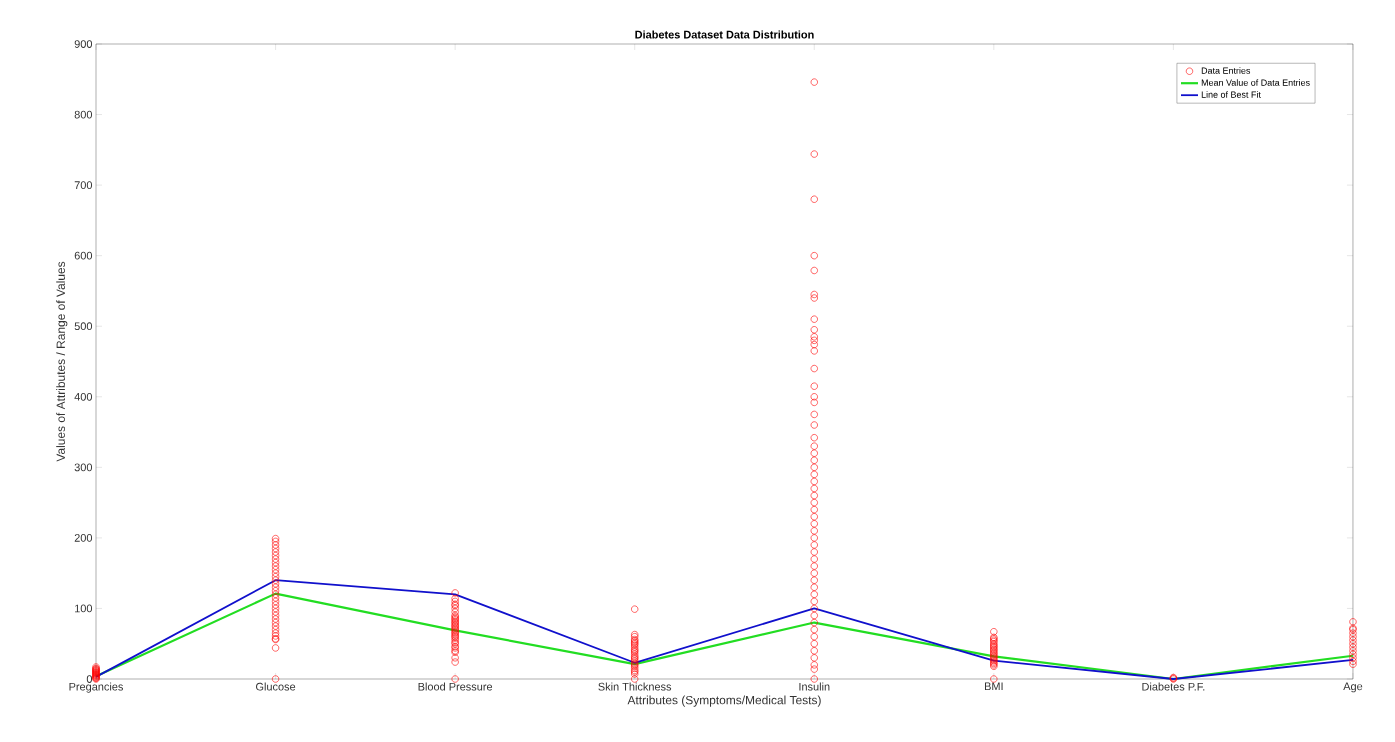  Describe the element at coordinates (83, 185) in the screenshot. I see `y-tick-label: 700` at that location.